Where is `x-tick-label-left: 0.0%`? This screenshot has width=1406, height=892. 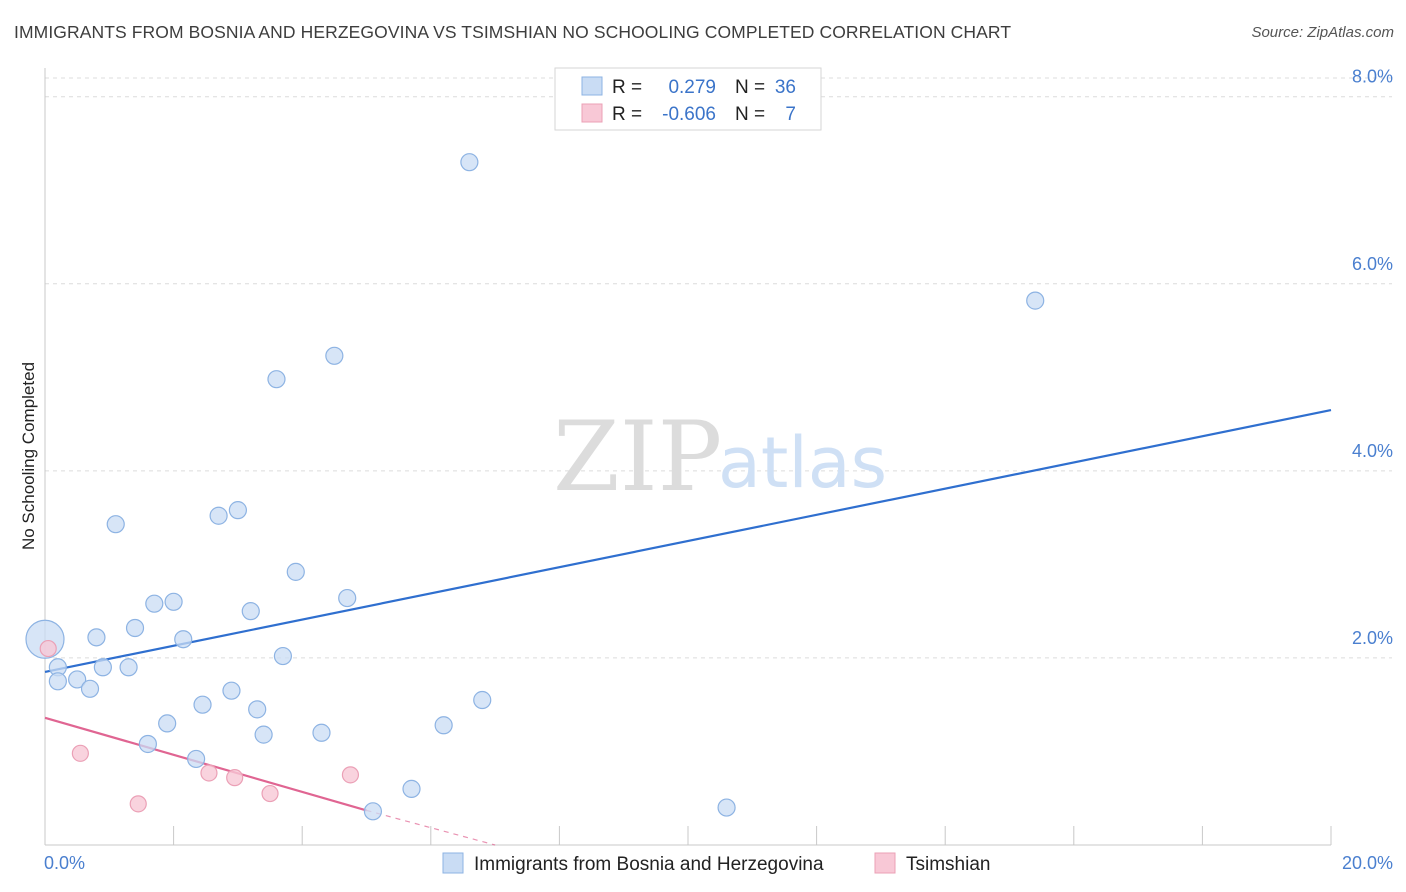 x-tick-label-left: 0.0% is located at coordinates (64, 863).